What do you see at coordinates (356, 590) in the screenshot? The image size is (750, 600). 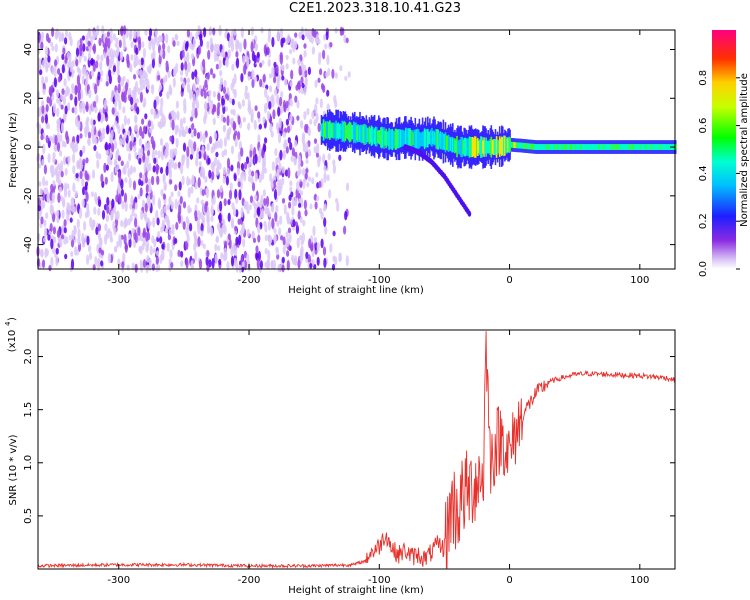 I see `snr-x-axis-label: Height of straight line (km)` at bounding box center [356, 590].